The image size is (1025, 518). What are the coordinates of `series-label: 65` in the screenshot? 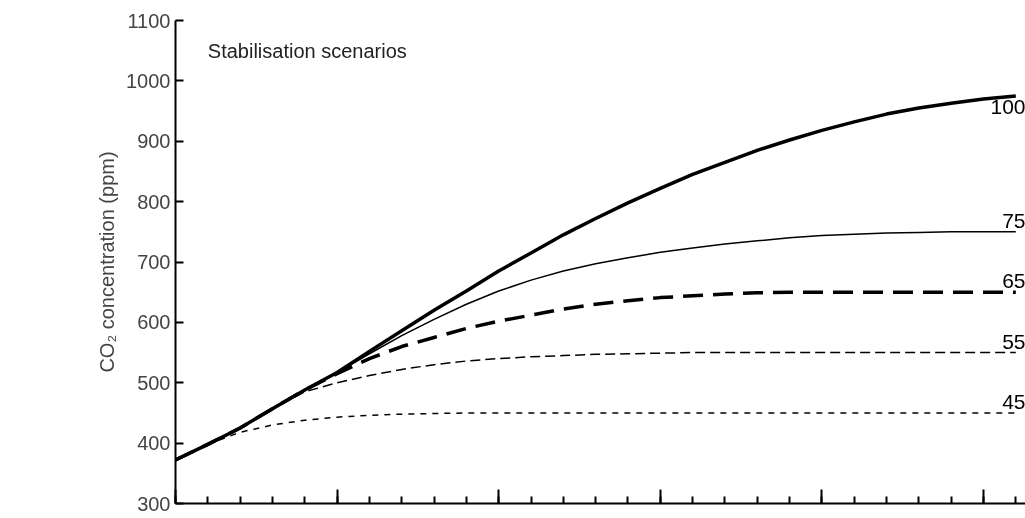 It's located at (1013, 281).